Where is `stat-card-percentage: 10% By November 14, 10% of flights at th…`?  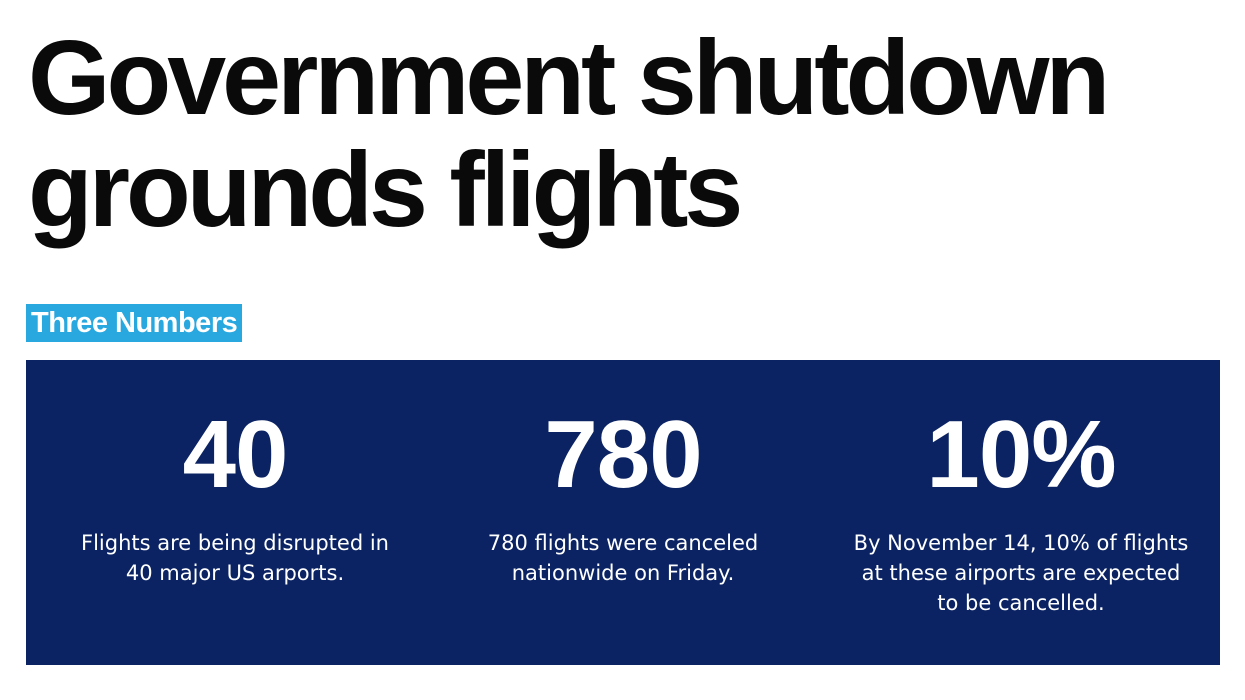 stat-card-percentage: 10% By November 14, 10% of flights at th… is located at coordinates (1021, 512).